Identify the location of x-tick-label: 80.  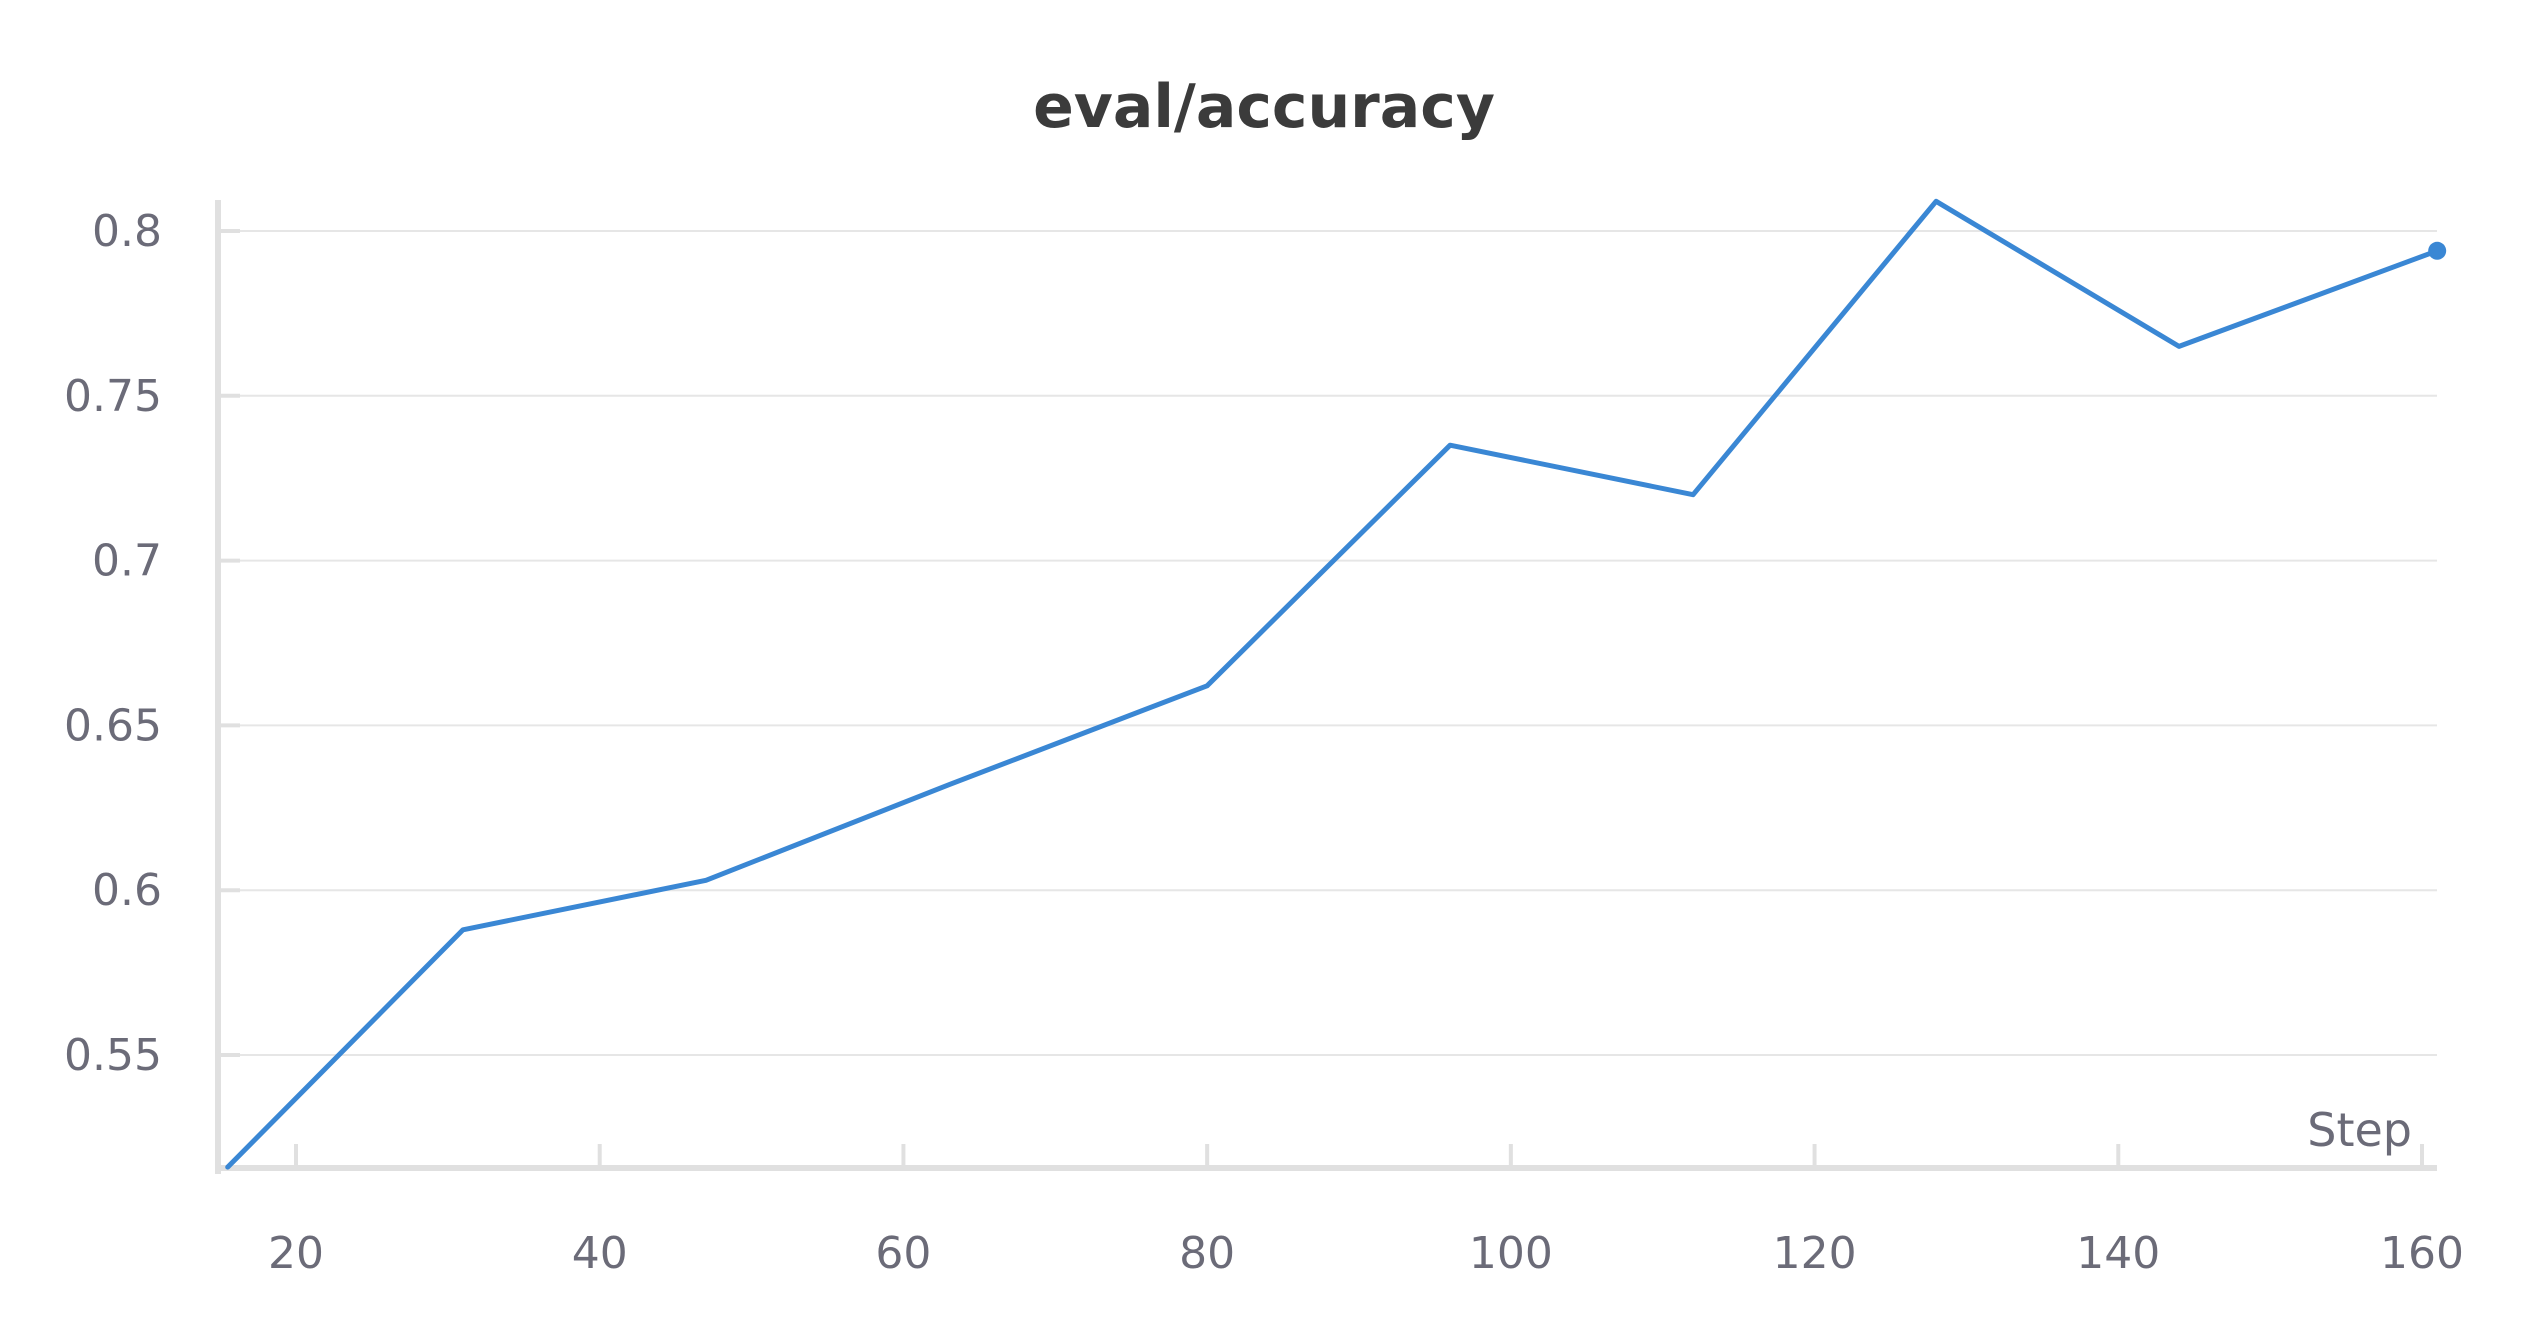
(1207, 1253).